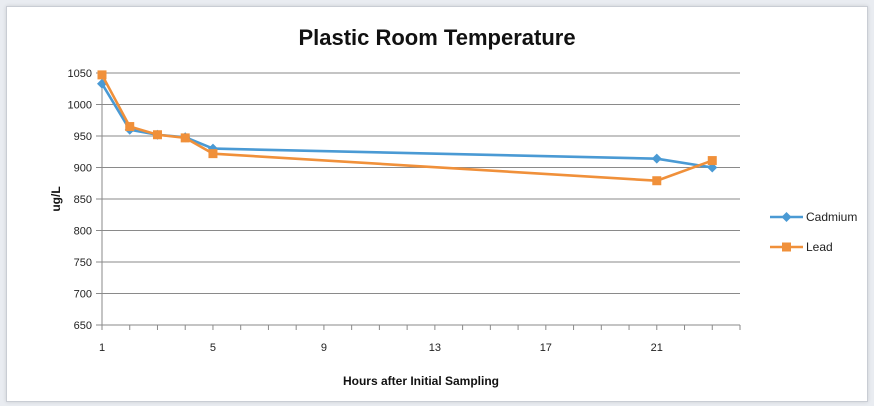  What do you see at coordinates (80, 106) in the screenshot?
I see `y-tick-label: 1000` at bounding box center [80, 106].